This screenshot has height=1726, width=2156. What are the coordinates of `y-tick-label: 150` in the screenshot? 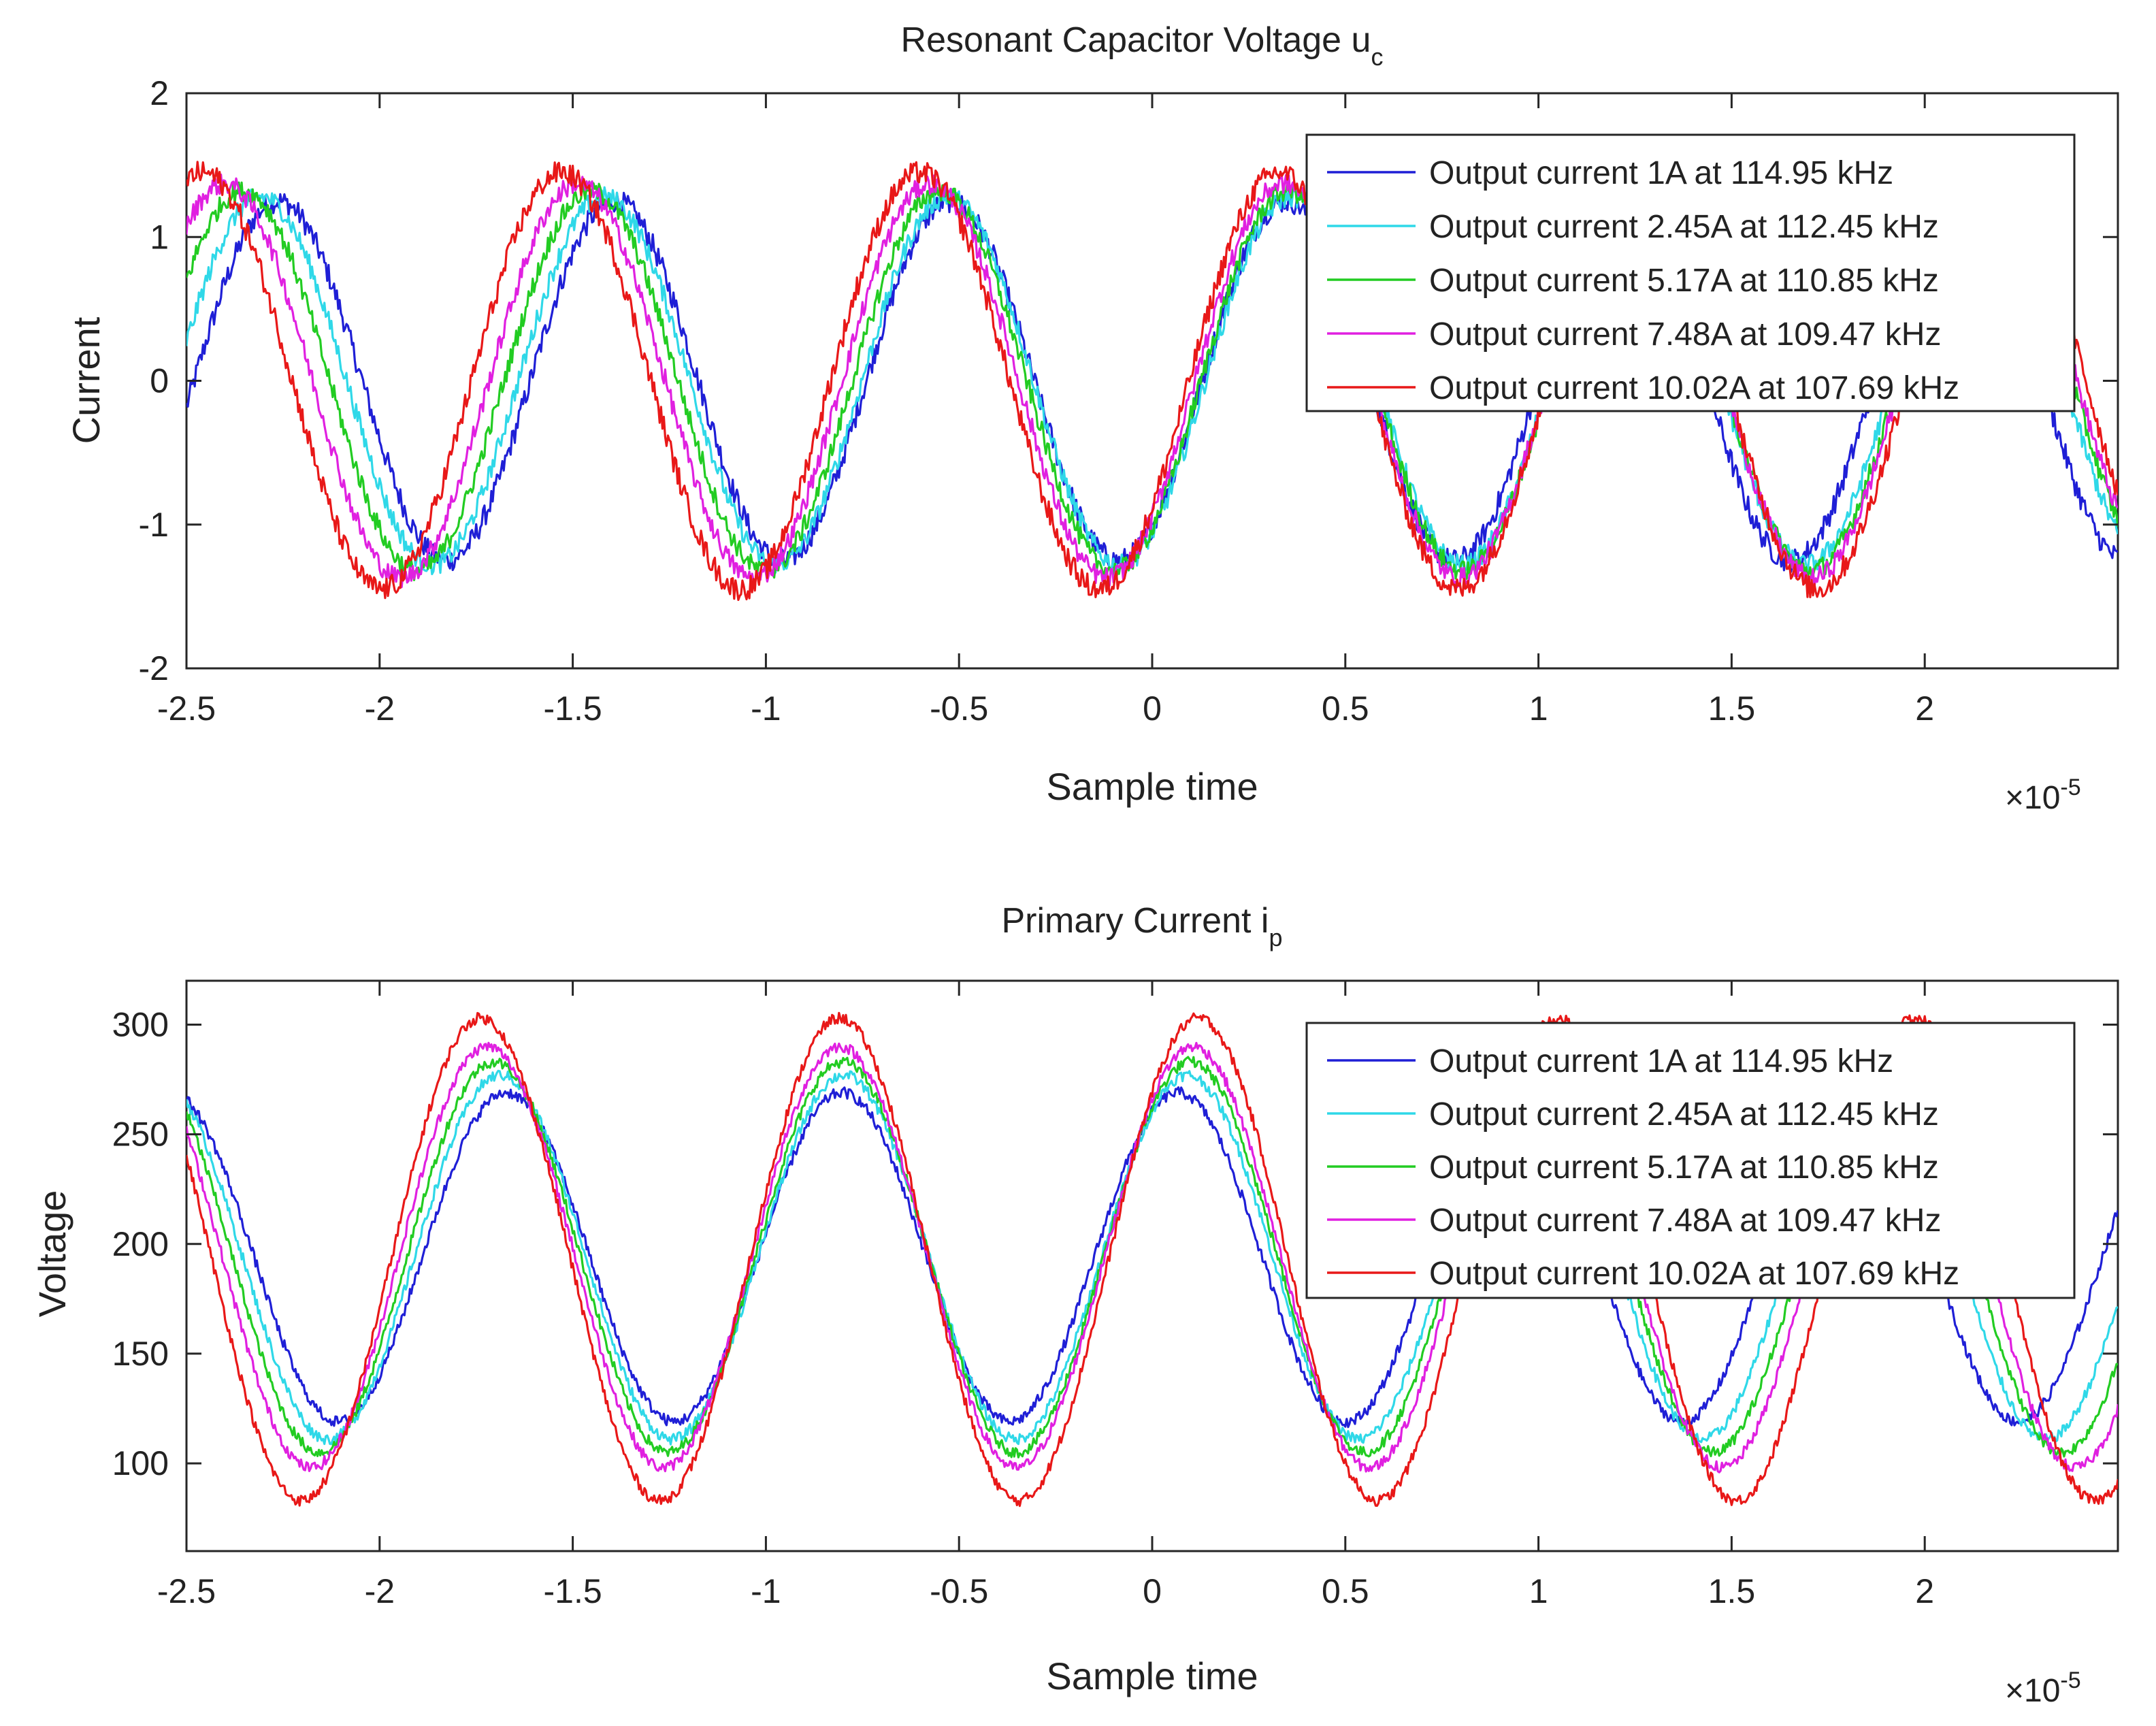 It's located at (140, 1354).